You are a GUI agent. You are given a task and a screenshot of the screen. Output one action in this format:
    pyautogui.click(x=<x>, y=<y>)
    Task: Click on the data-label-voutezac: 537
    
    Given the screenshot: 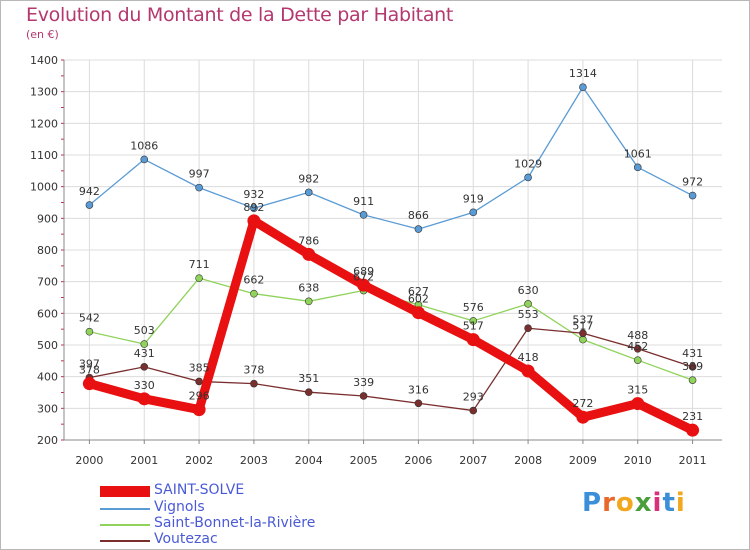 What is the action you would take?
    pyautogui.click(x=582, y=319)
    